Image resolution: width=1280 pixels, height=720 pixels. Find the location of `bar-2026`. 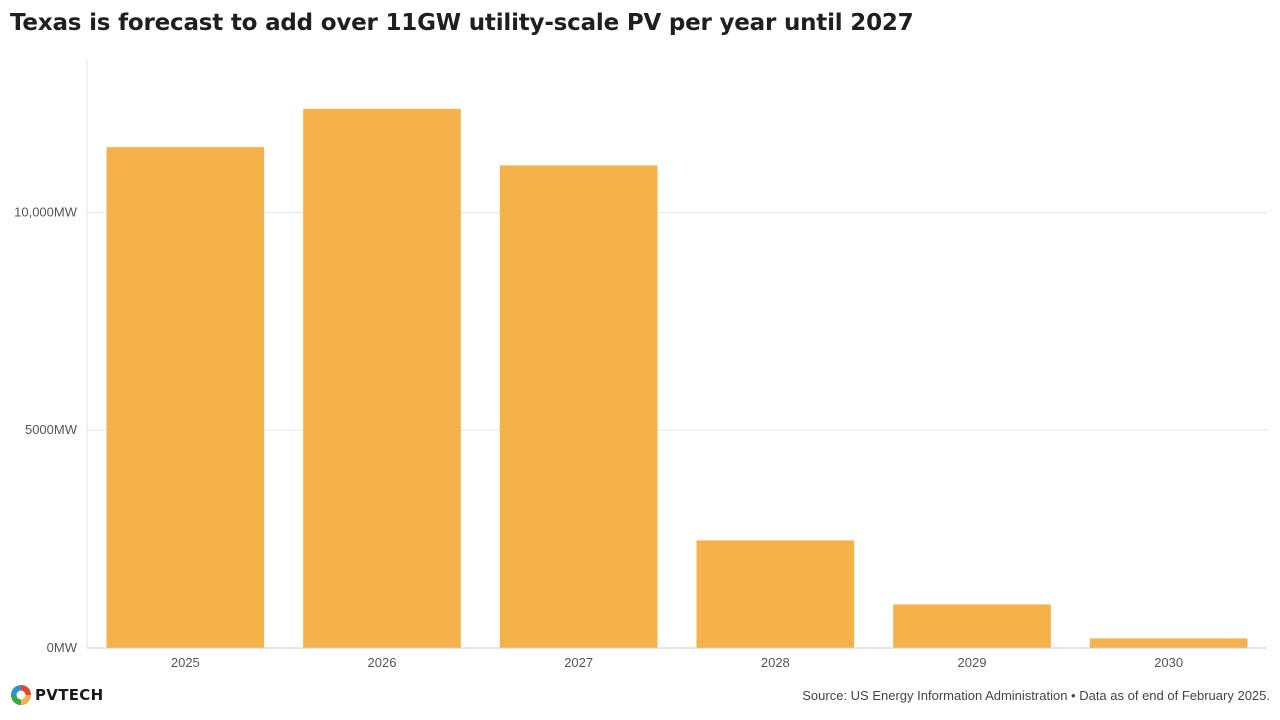

bar-2026 is located at coordinates (382, 378).